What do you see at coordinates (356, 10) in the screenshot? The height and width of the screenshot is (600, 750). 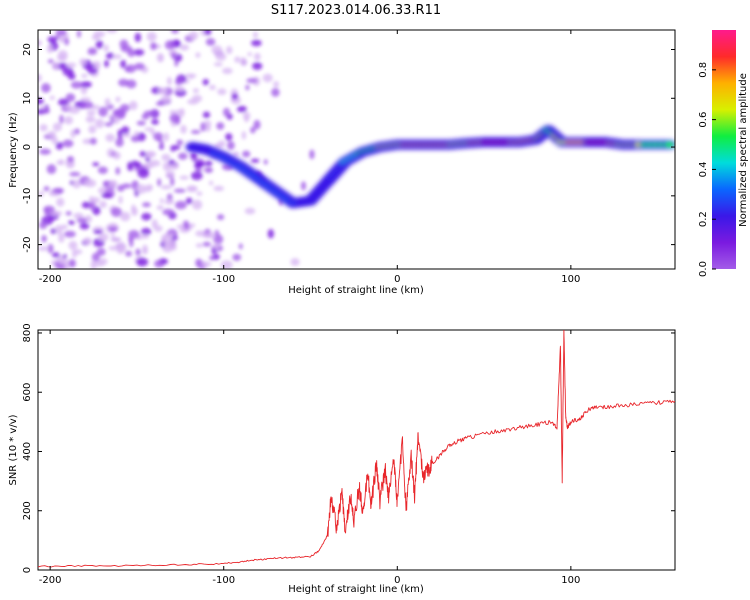 I see `figure-title: S117.2023.014.06.33.R11` at bounding box center [356, 10].